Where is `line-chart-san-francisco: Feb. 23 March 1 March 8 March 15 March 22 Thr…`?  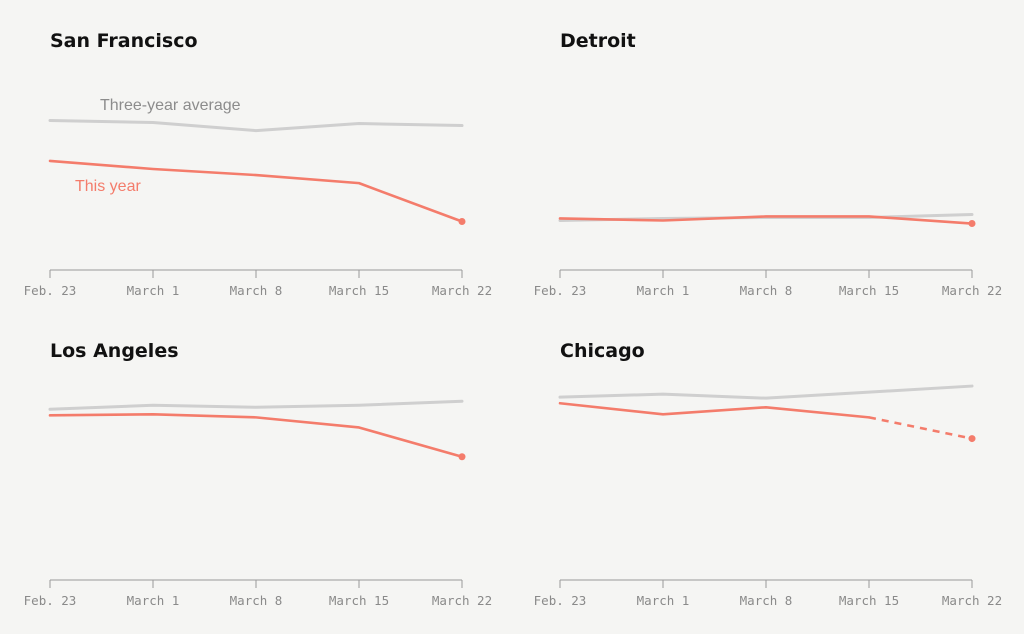
line-chart-san-francisco: Feb. 23 March 1 March 8 March 15 March 22 Thr… is located at coordinates (258, 197).